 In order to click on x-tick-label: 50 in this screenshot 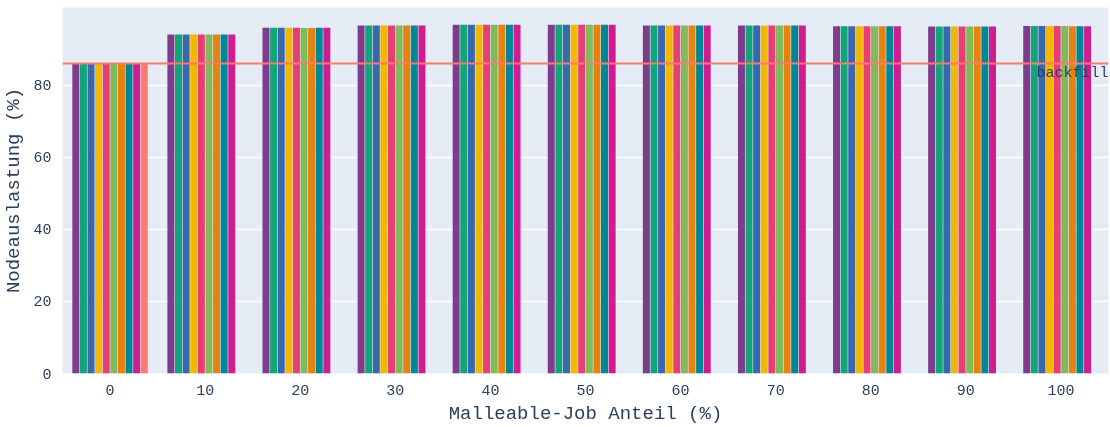, I will do `click(585, 391)`.